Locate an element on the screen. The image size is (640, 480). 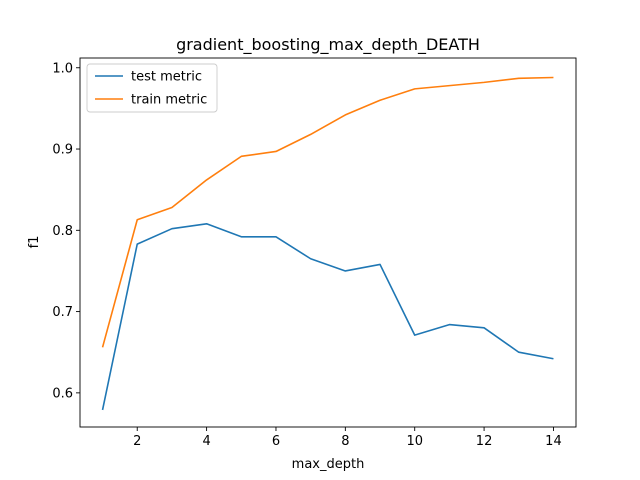
x-tick-label: 2 is located at coordinates (137, 441).